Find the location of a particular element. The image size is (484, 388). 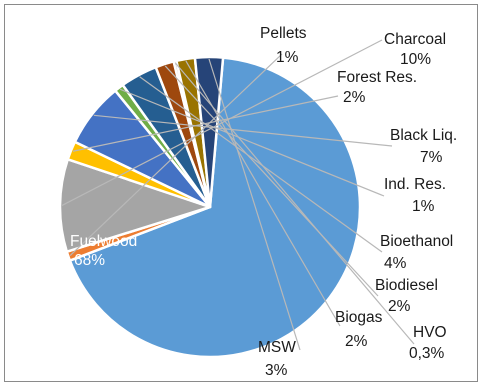

label-charcoal-name: Charcoal is located at coordinates (415, 39).